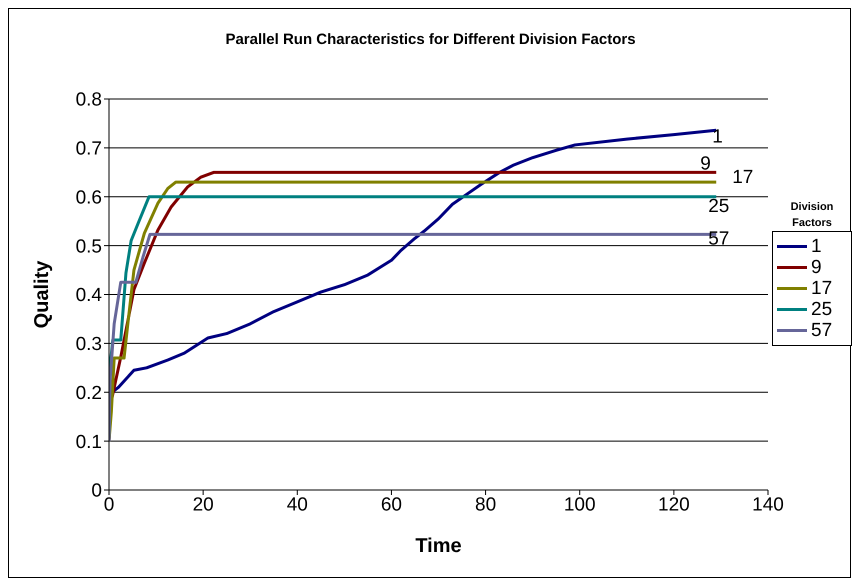  Describe the element at coordinates (438, 546) in the screenshot. I see `x-axis-title: Time` at that location.